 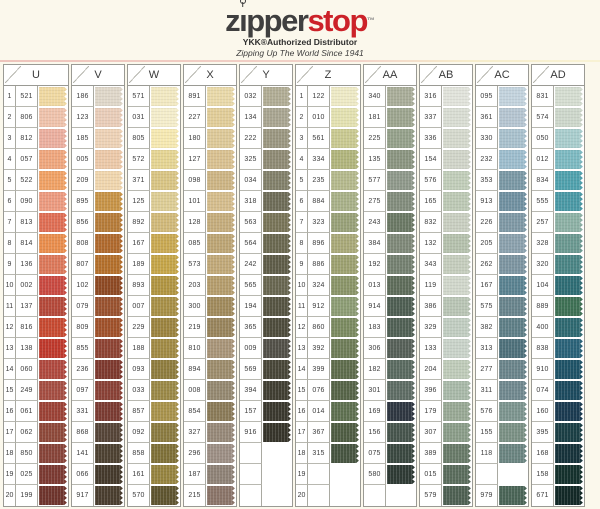 What do you see at coordinates (375, 432) in the screenshot?
I see `color-code: 156` at bounding box center [375, 432].